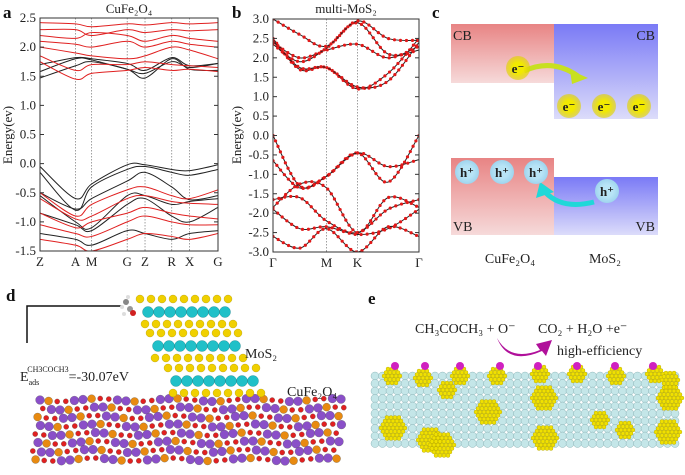 The height and width of the screenshot is (475, 685). Describe the element at coordinates (273, 262) in the screenshot. I see `x-tick-label: Γ` at that location.